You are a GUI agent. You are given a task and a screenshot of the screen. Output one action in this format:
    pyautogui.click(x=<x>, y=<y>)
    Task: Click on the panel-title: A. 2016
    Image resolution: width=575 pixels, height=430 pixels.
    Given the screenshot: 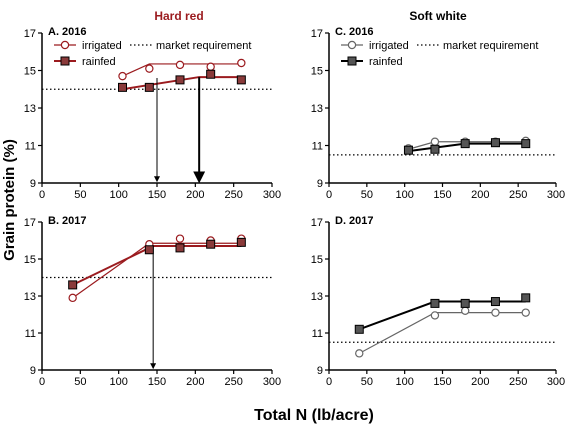 What is the action you would take?
    pyautogui.click(x=67, y=32)
    